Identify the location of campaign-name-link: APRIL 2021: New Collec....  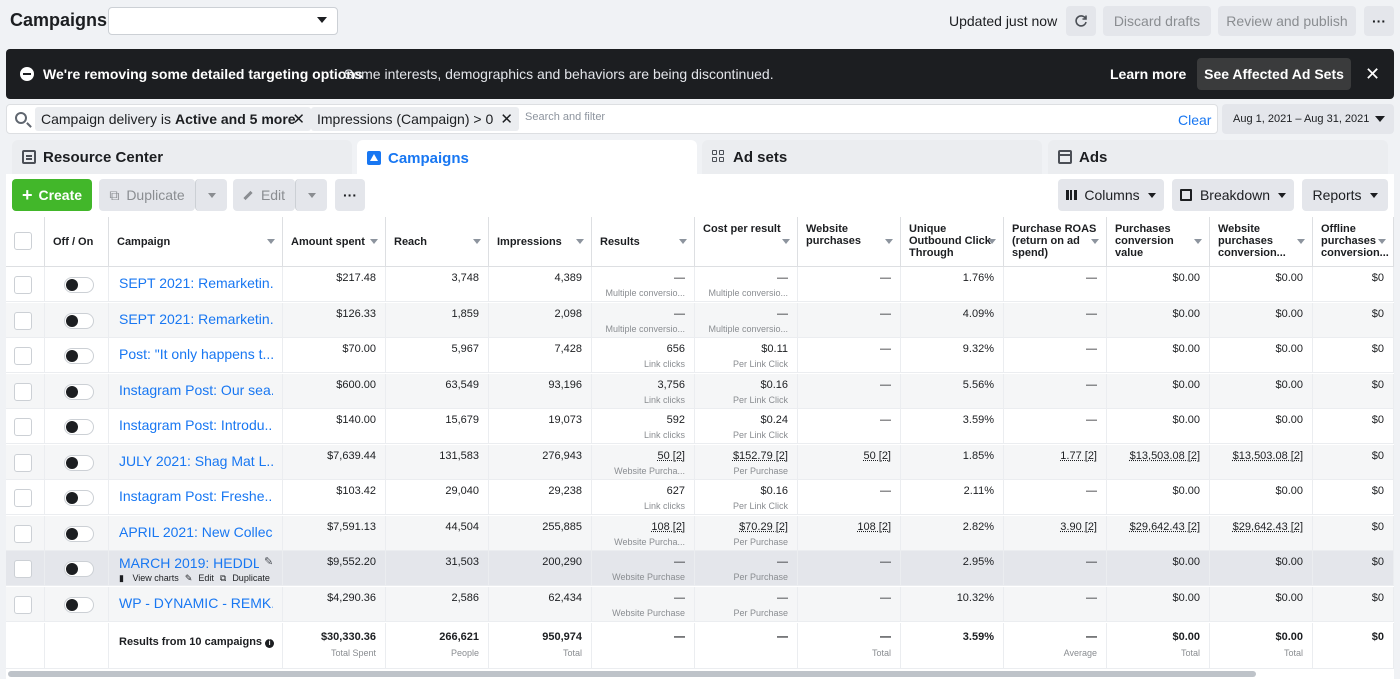
(196, 531).